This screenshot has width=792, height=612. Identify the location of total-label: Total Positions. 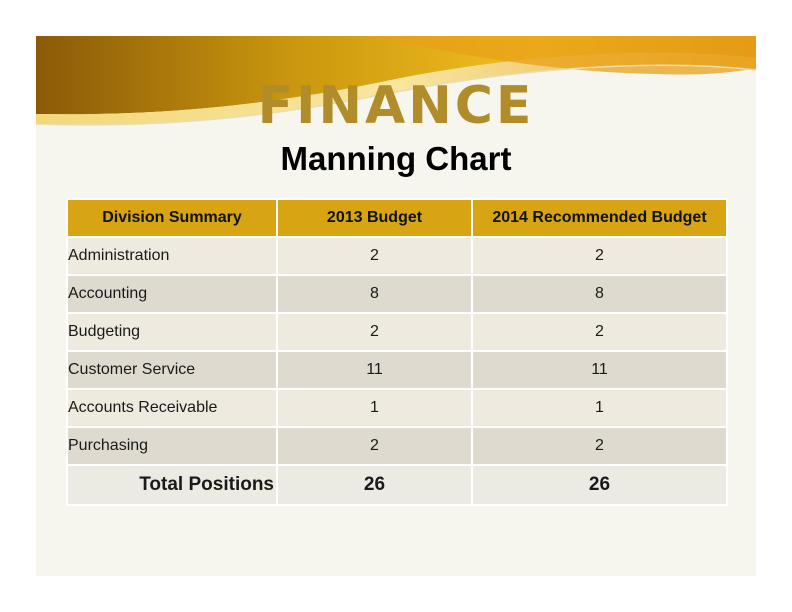
(172, 485).